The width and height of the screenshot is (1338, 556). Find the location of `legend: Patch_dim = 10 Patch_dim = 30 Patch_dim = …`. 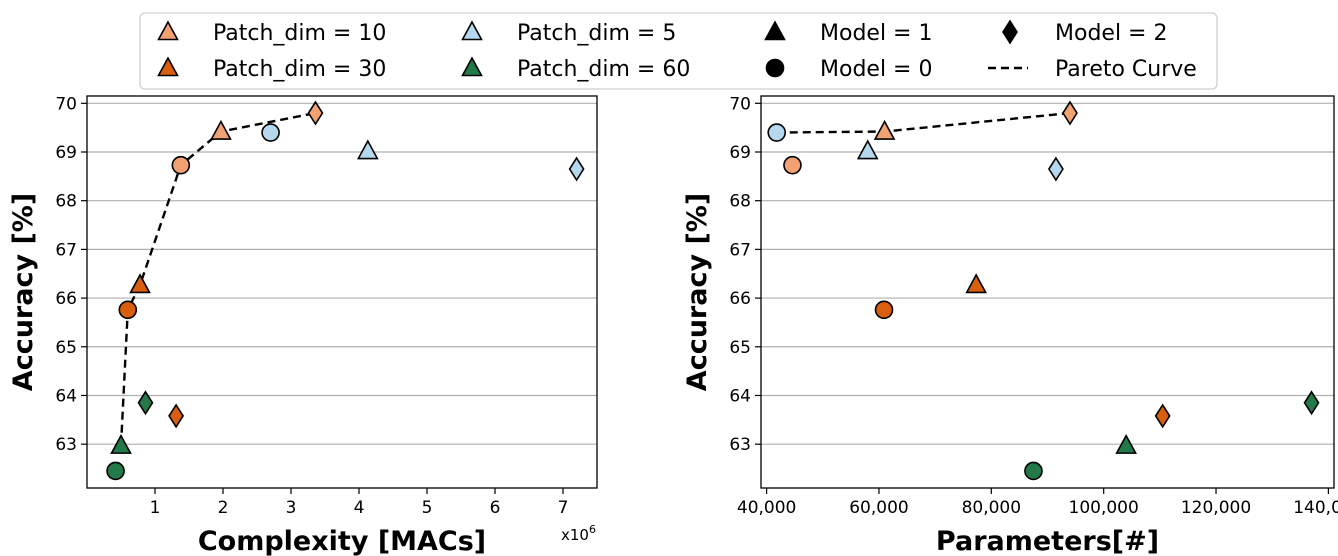

legend: Patch_dim = 10 Patch_dim = 30 Patch_dim = … is located at coordinates (678, 51).